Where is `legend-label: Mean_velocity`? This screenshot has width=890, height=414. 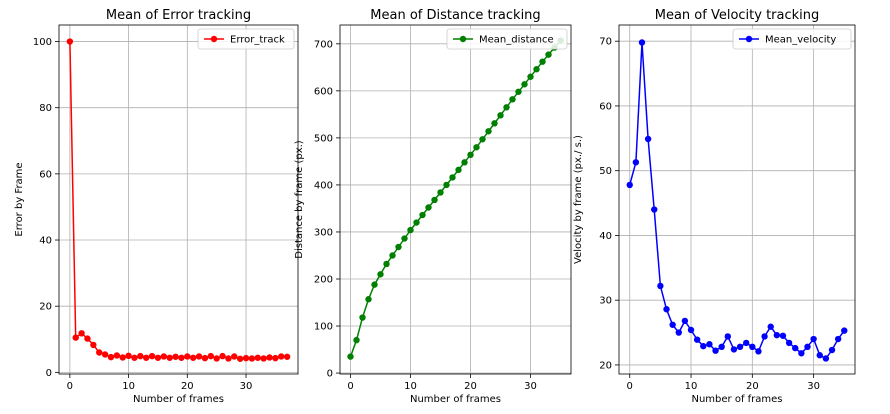
legend-label: Mean_velocity is located at coordinates (800, 40).